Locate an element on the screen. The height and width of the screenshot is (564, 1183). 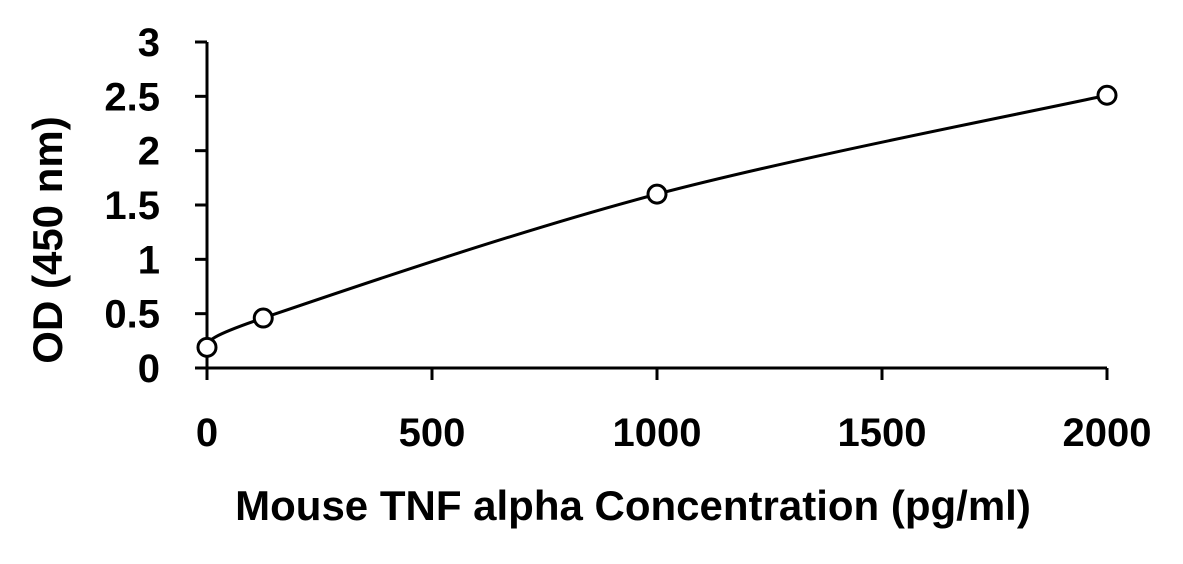
x-tick-group: 0 500 1000 1500 2000 is located at coordinates (674, 411).